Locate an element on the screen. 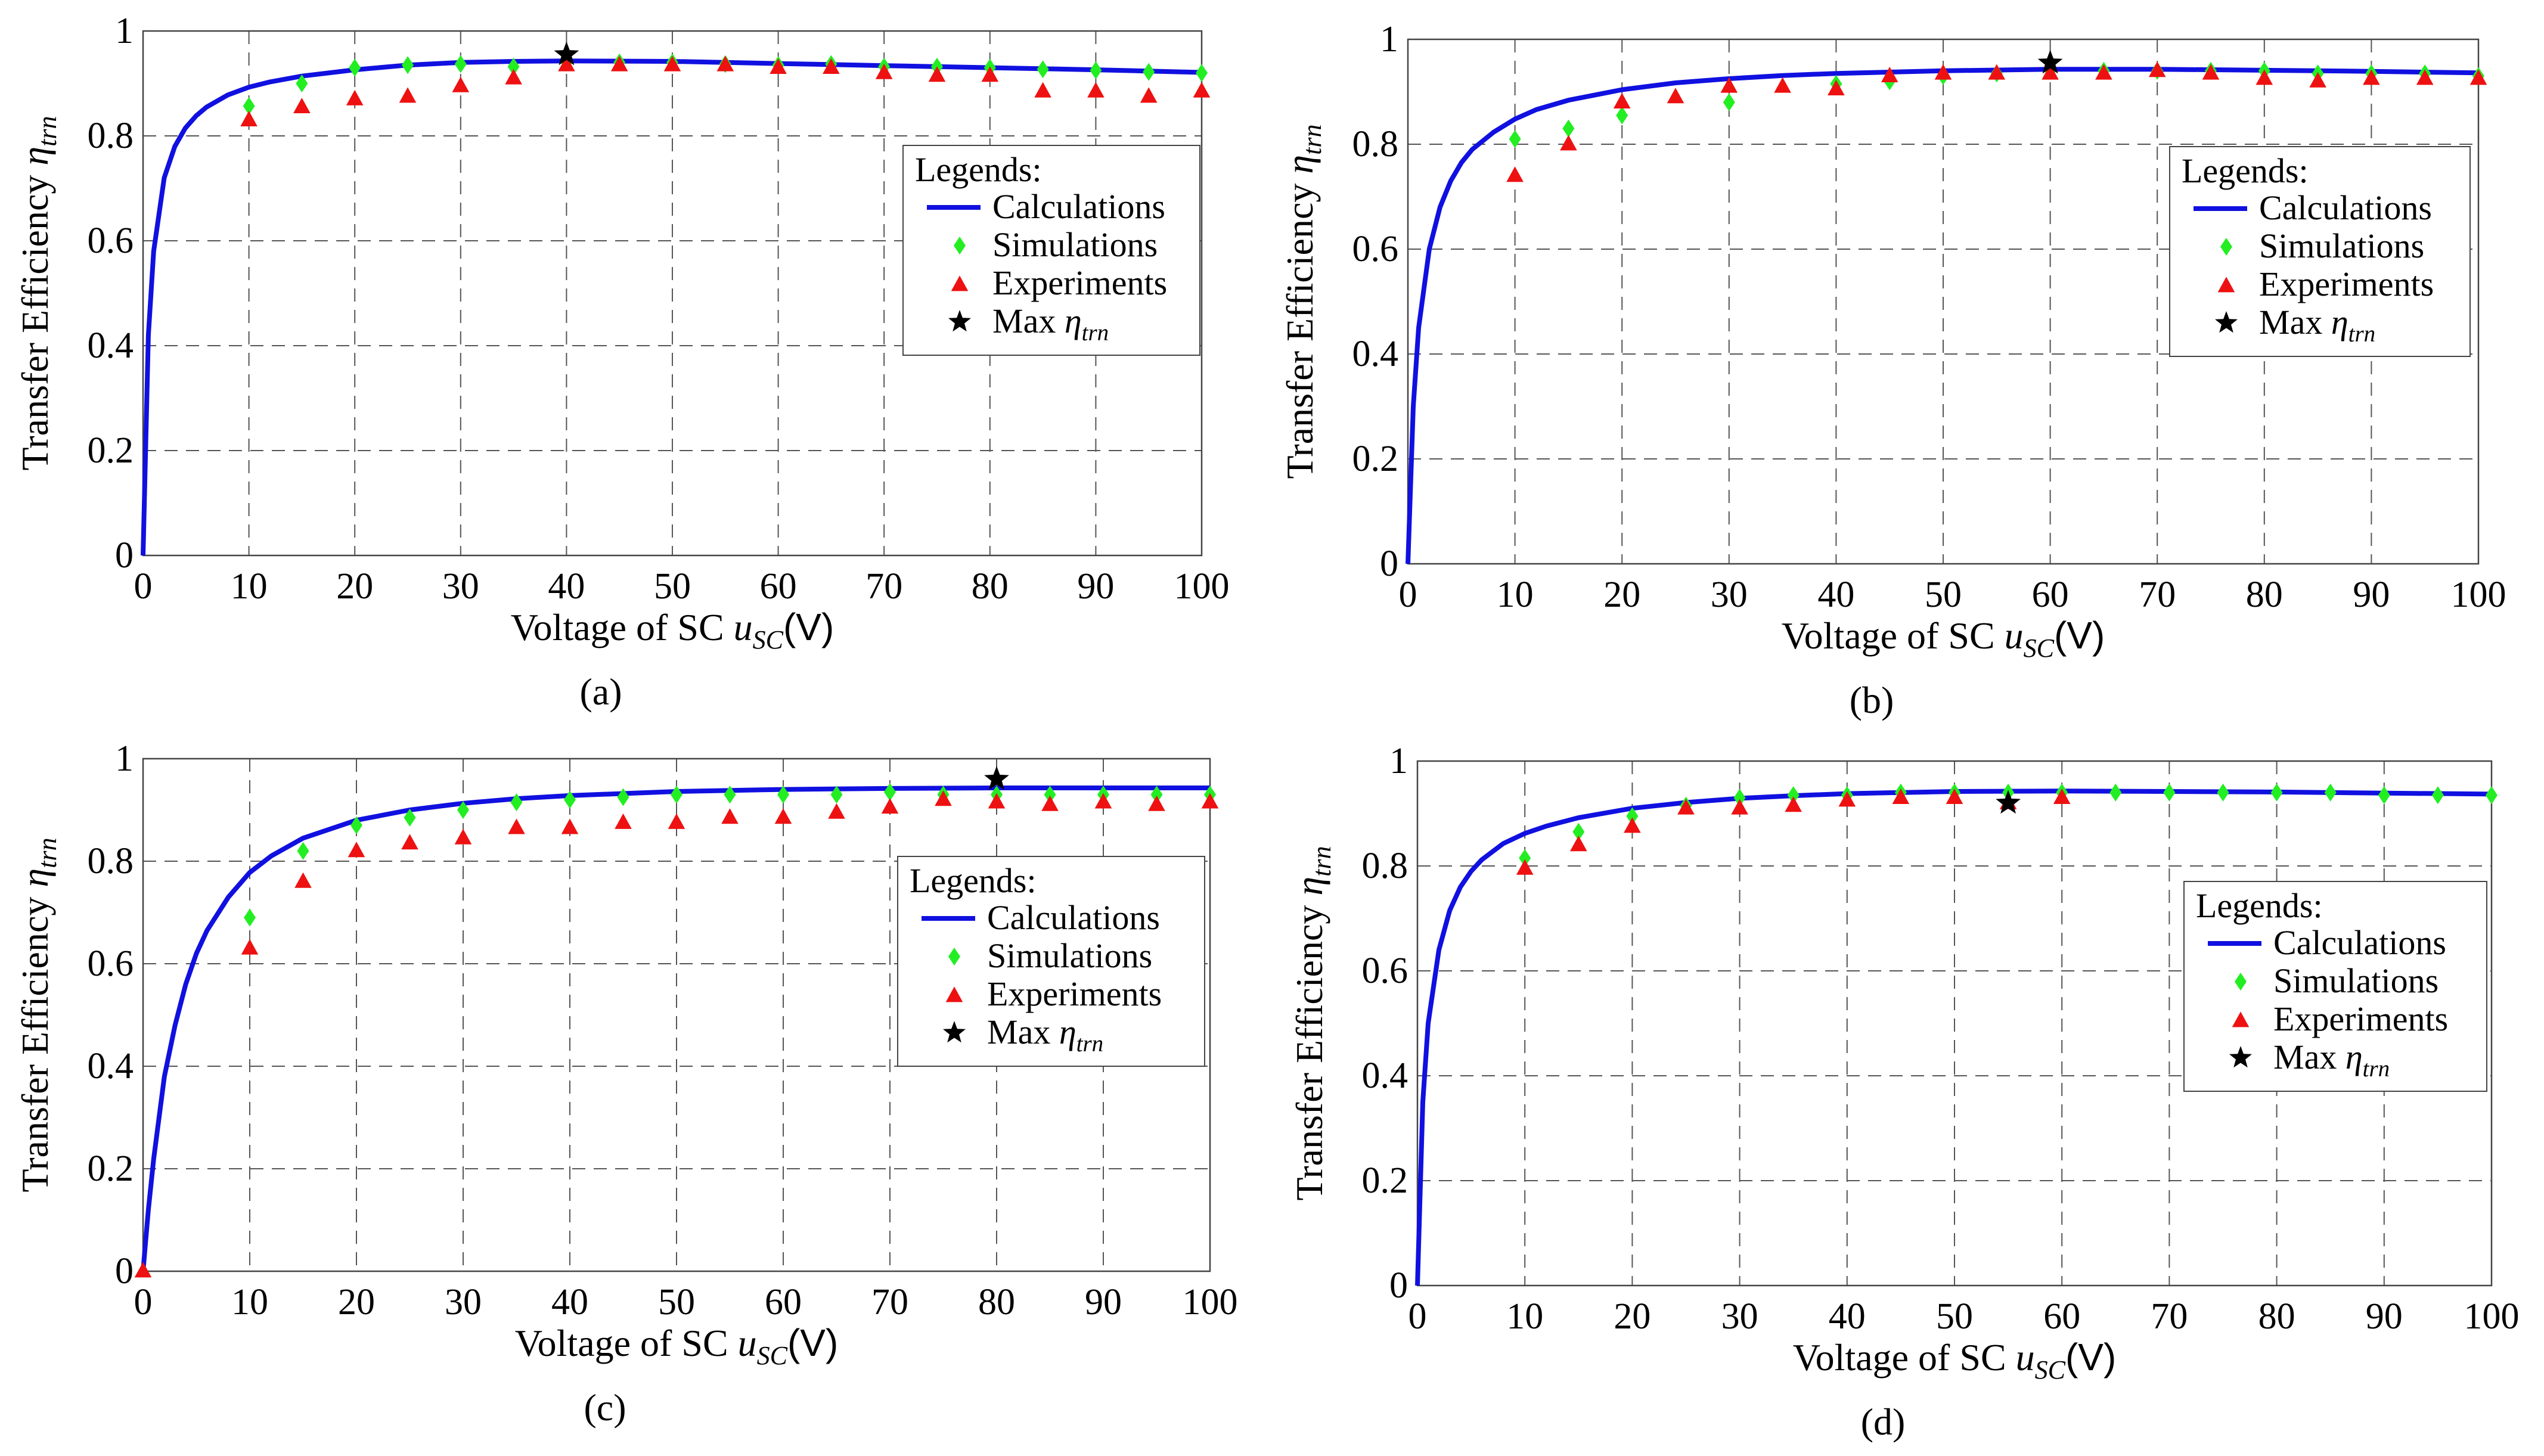 This screenshot has width=2544, height=1456. legend-sim-marker-a is located at coordinates (960, 246).